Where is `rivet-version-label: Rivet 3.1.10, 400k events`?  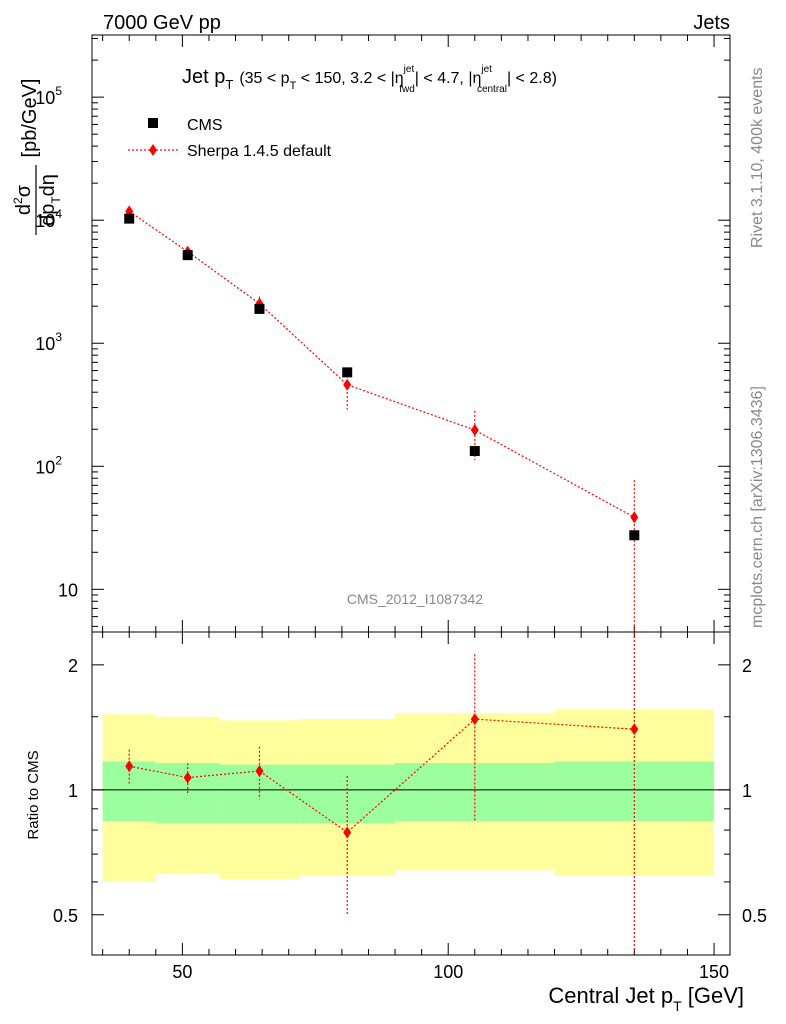
rivet-version-label: Rivet 3.1.10, 400k events is located at coordinates (757, 157).